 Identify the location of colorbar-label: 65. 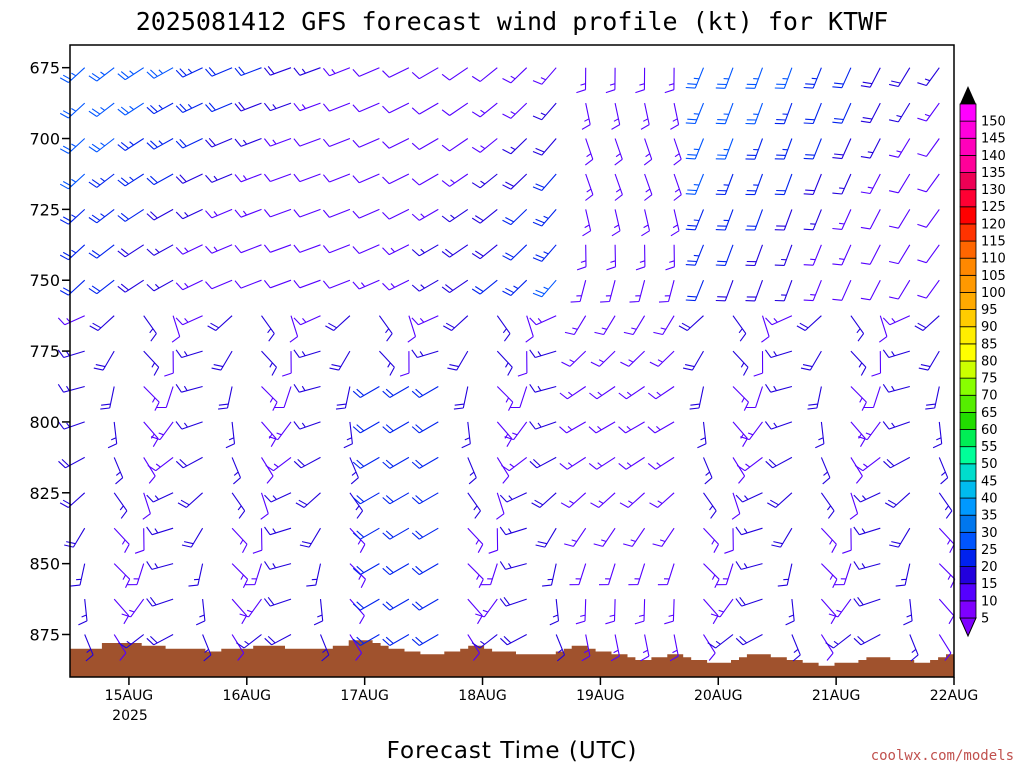
(989, 413).